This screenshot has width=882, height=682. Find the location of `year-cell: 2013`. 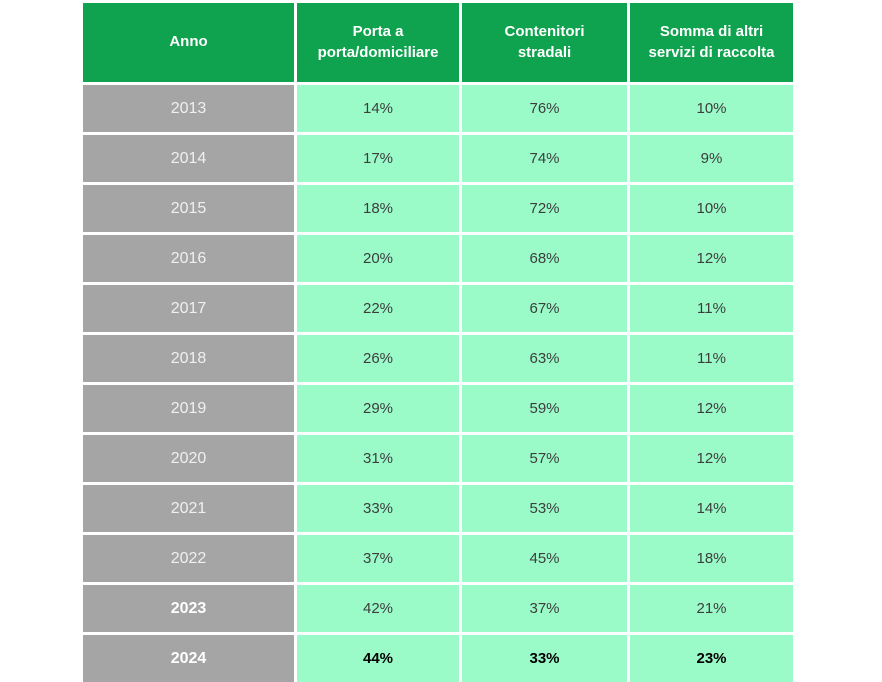

year-cell: 2013 is located at coordinates (188, 108).